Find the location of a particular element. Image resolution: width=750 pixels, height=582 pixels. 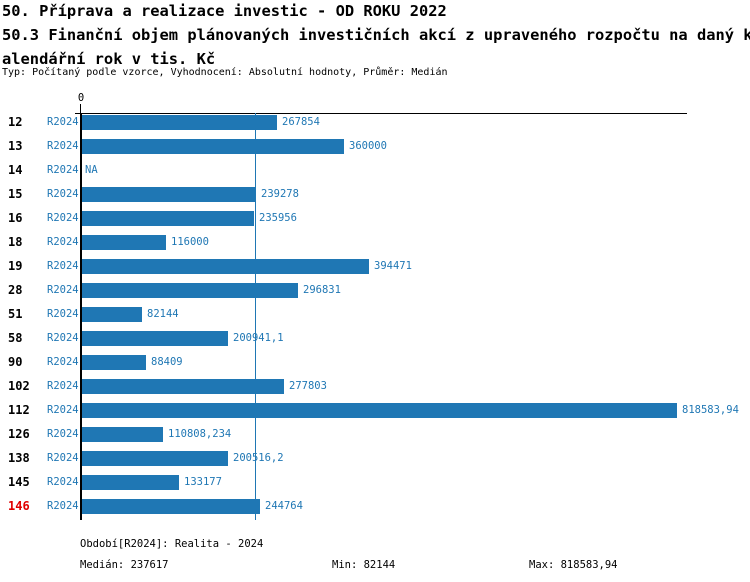

chart-row-138: 138 R2024 200516,2 is located at coordinates (375, 458).